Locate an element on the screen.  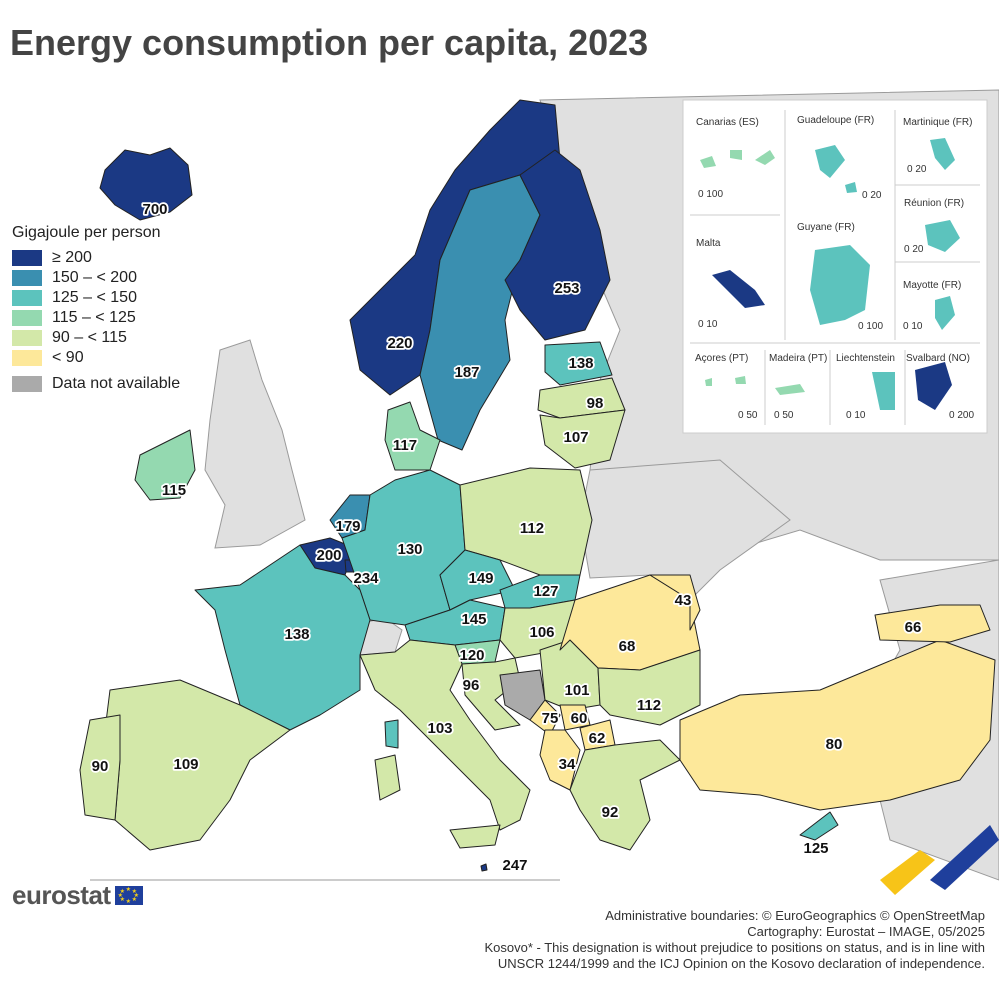
inset-liechtenstein-shape is located at coordinates (883, 391).